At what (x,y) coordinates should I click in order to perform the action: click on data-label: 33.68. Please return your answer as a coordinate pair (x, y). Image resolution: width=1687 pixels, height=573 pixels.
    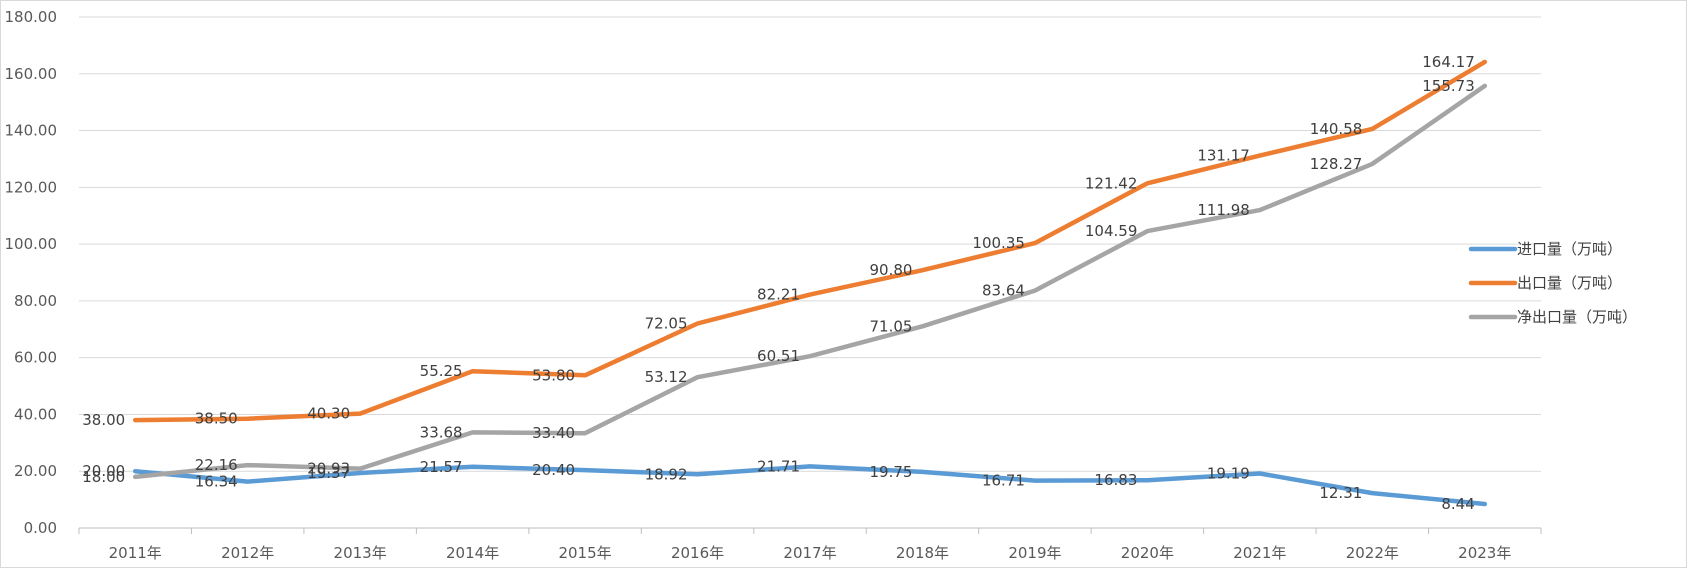
    Looking at the image, I should click on (441, 432).